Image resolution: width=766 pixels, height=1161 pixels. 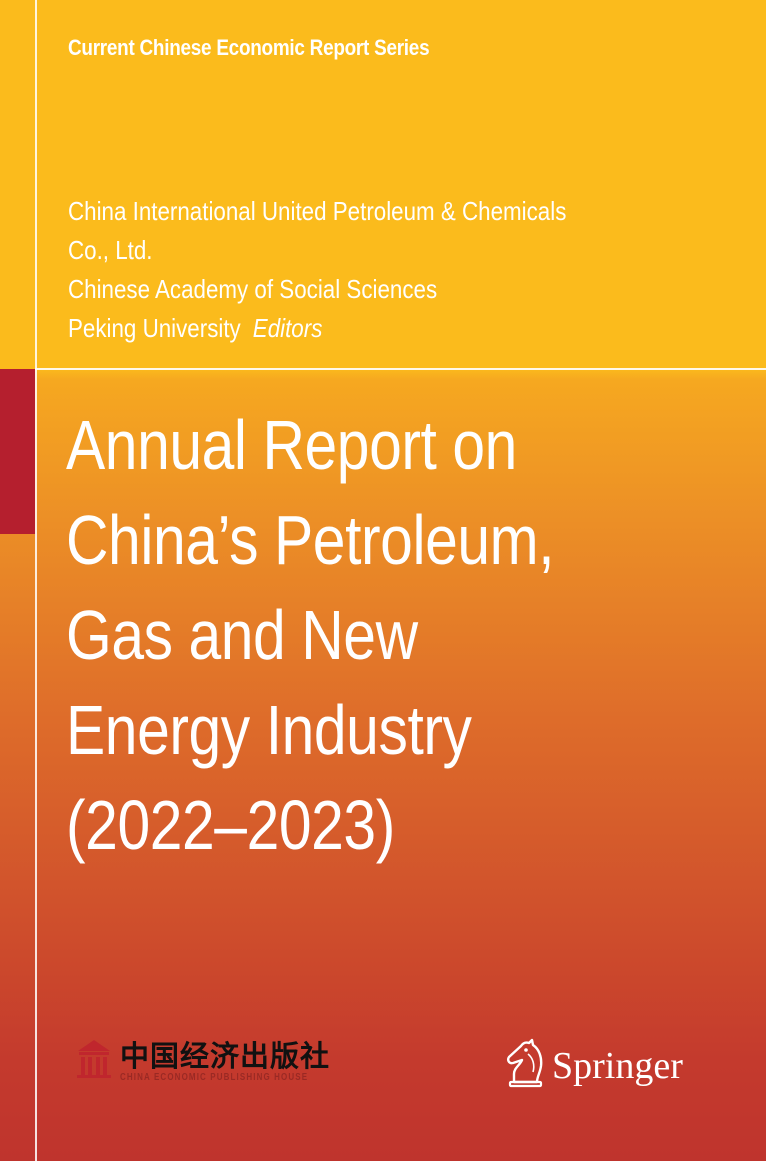 I want to click on accent-tab, so click(x=17, y=451).